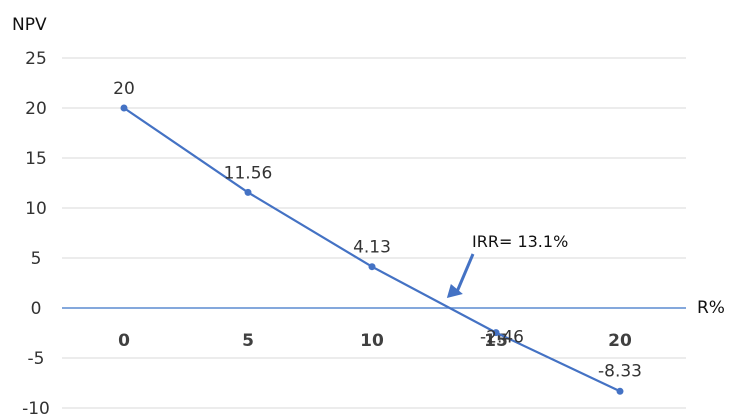 The image size is (737, 418). What do you see at coordinates (248, 173) in the screenshot?
I see `data-label: 11.56` at bounding box center [248, 173].